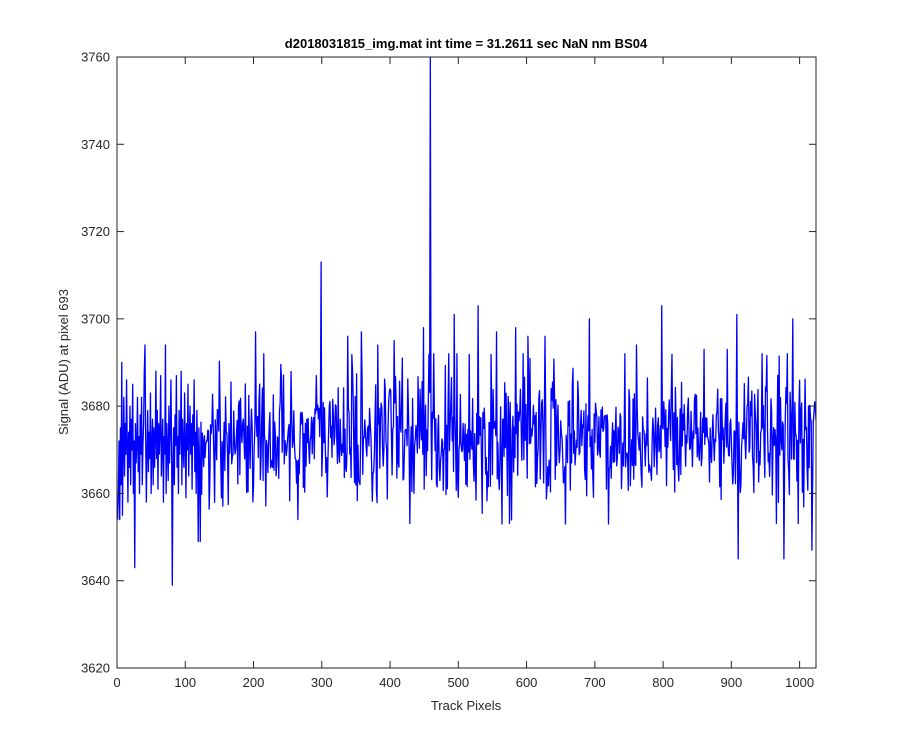 This screenshot has height=750, width=900. I want to click on x-tick-label: 800, so click(663, 682).